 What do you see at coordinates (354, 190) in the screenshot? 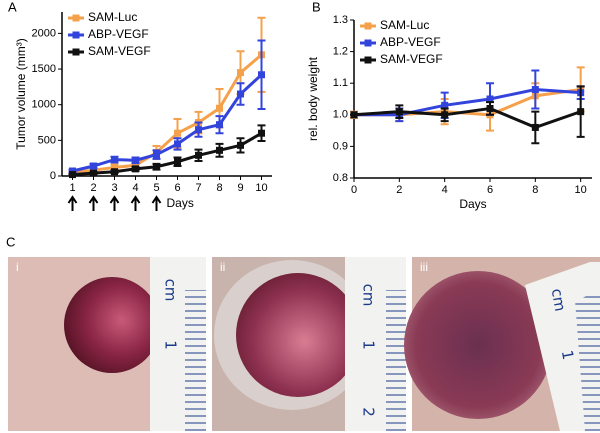
I see `x-tick-label: 0` at bounding box center [354, 190].